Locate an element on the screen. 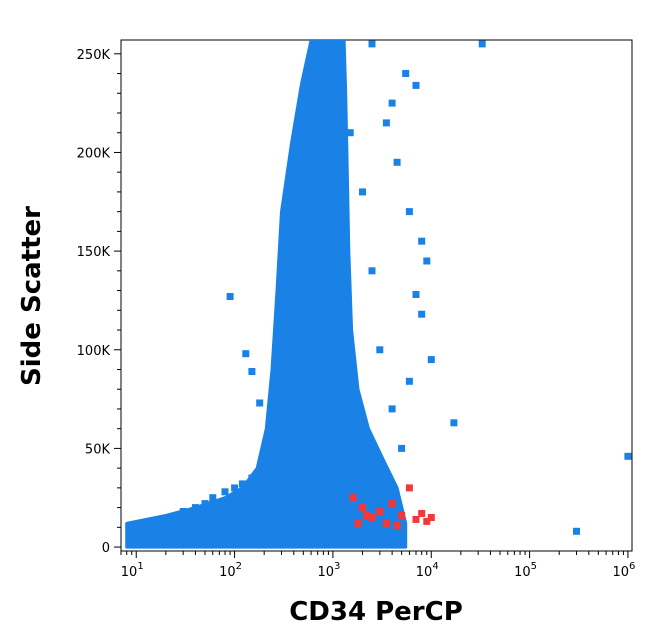  x-tick-label: 10⁴ is located at coordinates (427, 570).